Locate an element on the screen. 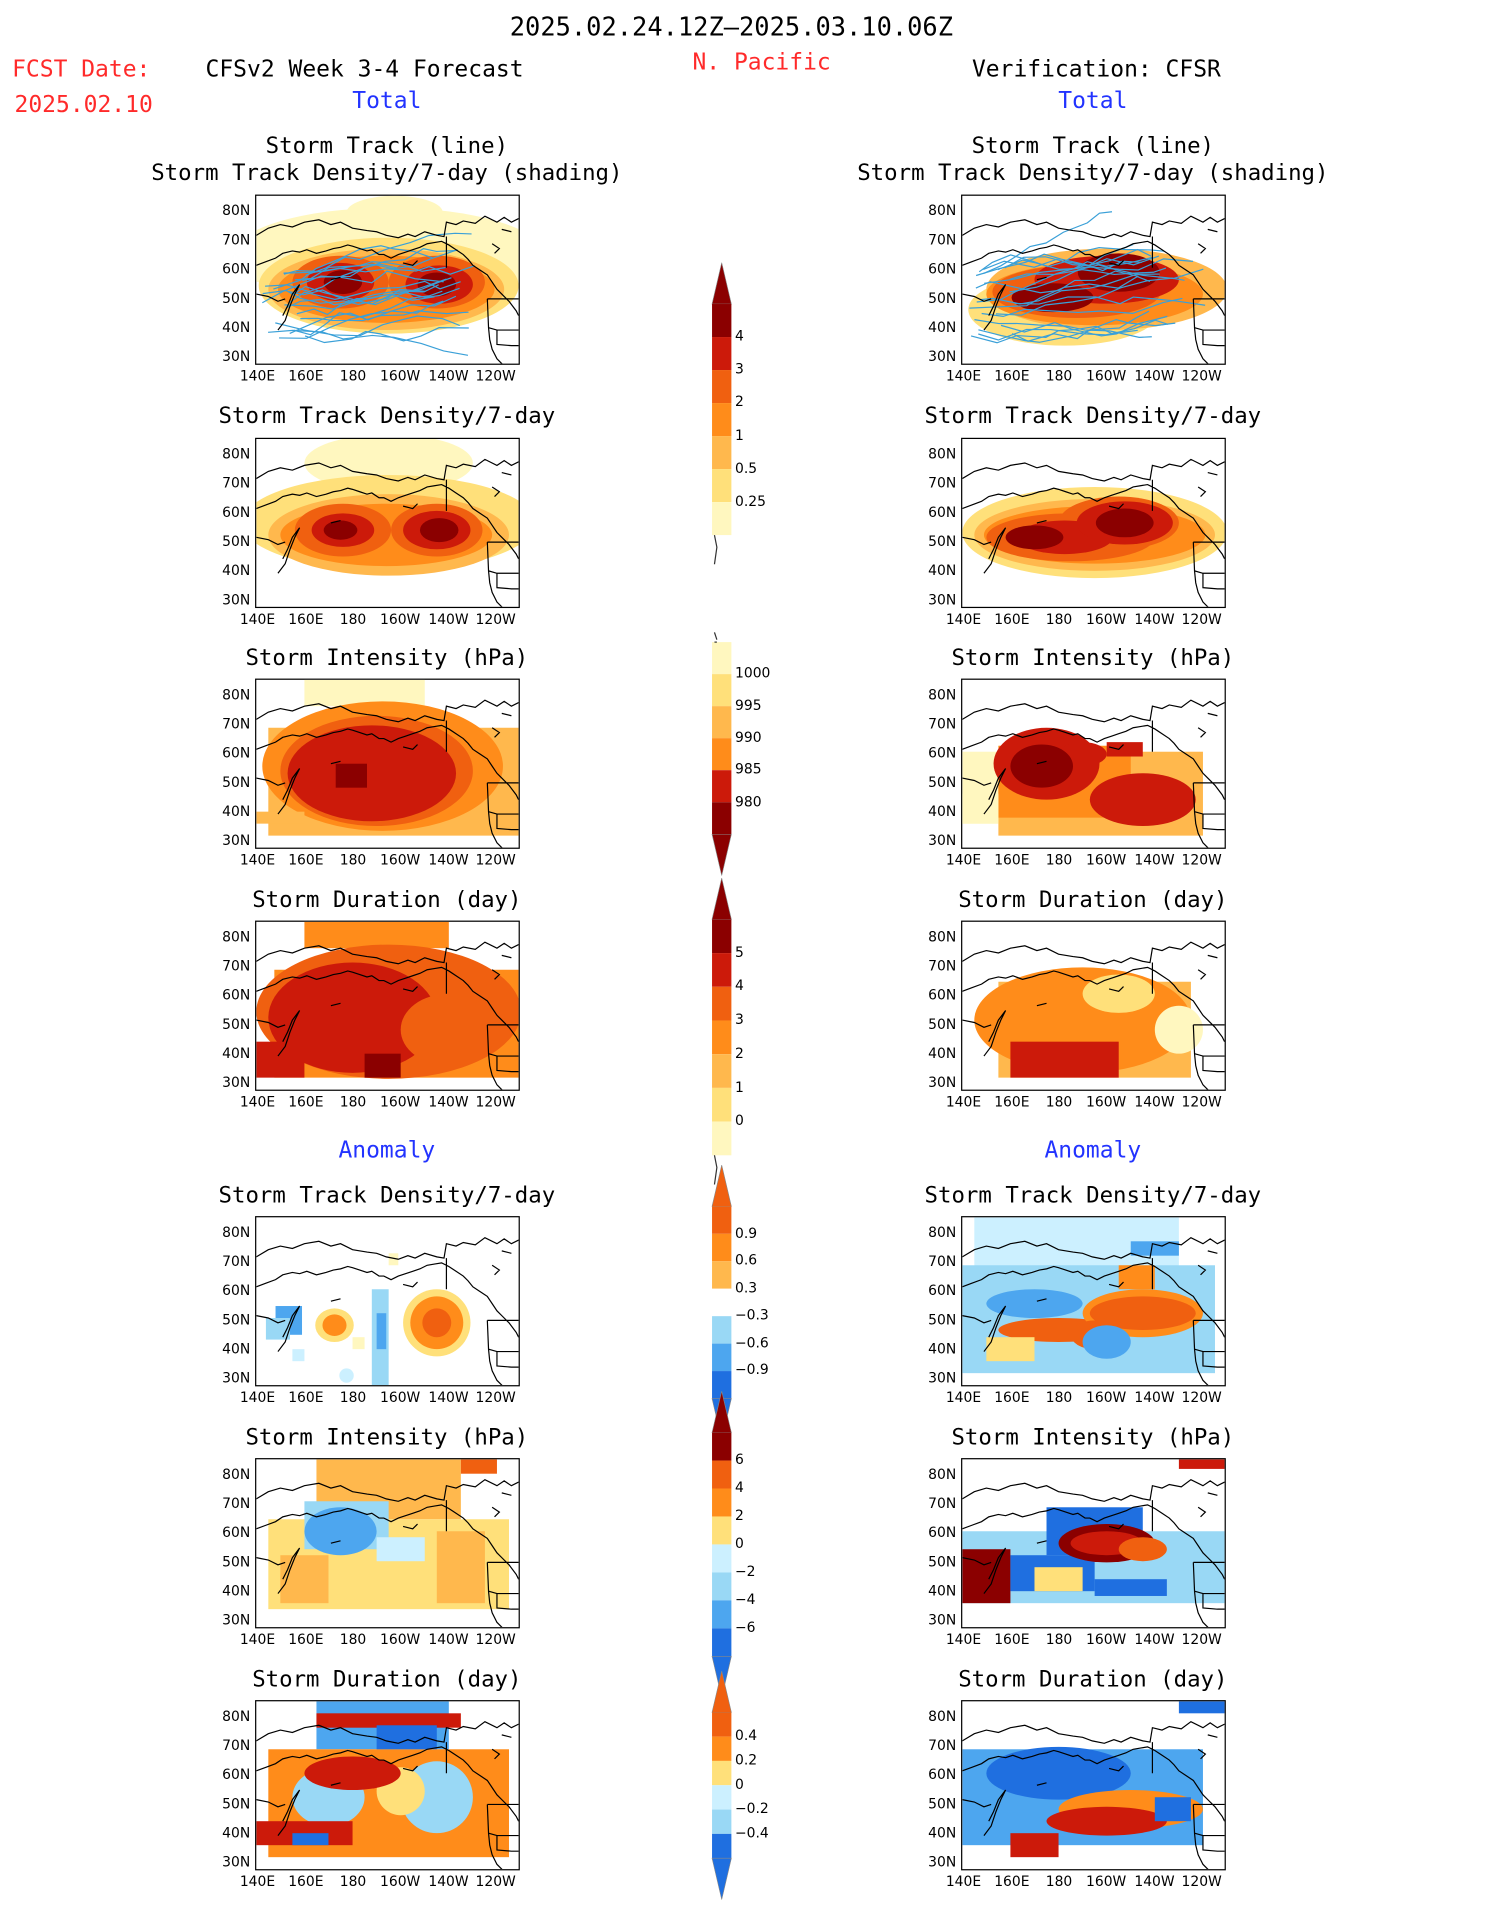  fcst-date-label: FCST Date: is located at coordinates (81, 69).